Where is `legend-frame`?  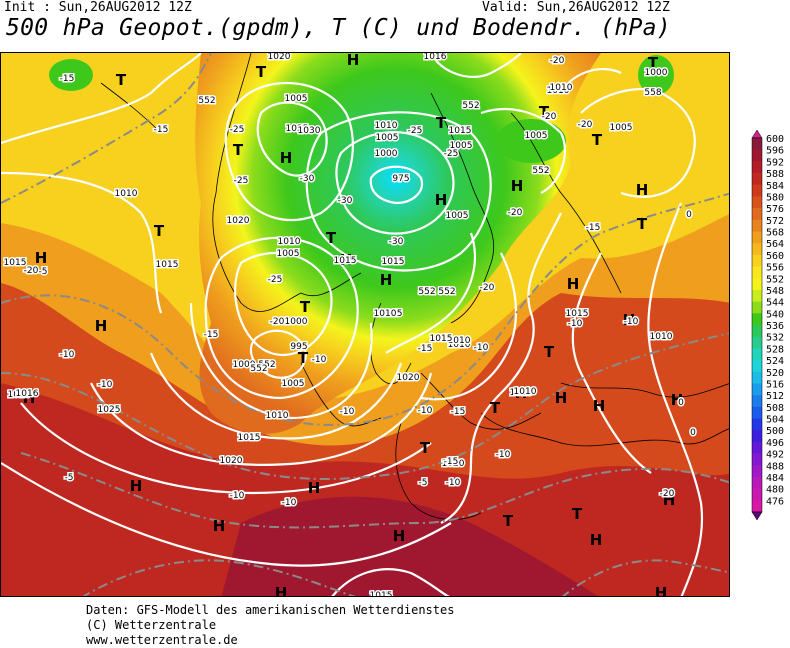
legend-frame is located at coordinates (757, 325).